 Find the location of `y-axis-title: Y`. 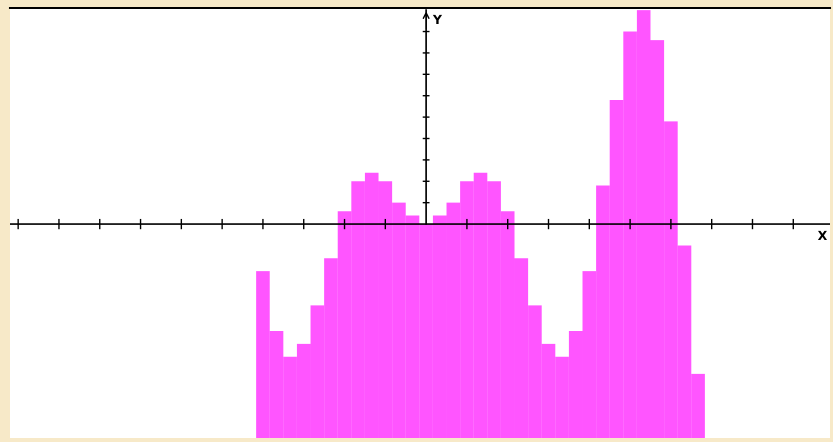

y-axis-title: Y is located at coordinates (437, 19).